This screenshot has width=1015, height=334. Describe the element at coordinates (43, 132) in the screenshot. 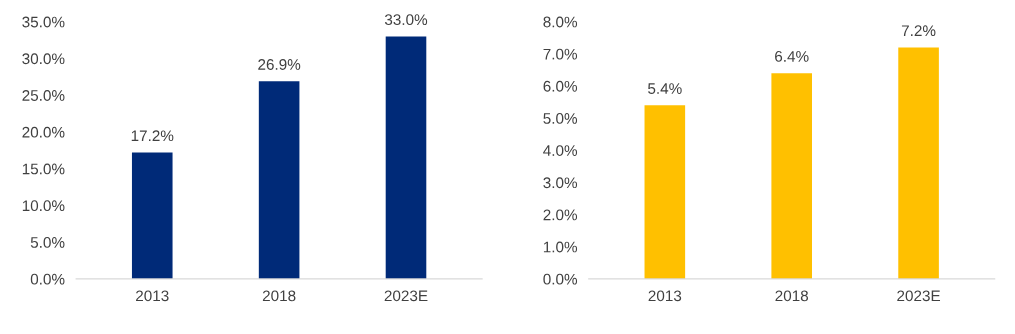

I see `y-tick-label: 20.0%` at that location.